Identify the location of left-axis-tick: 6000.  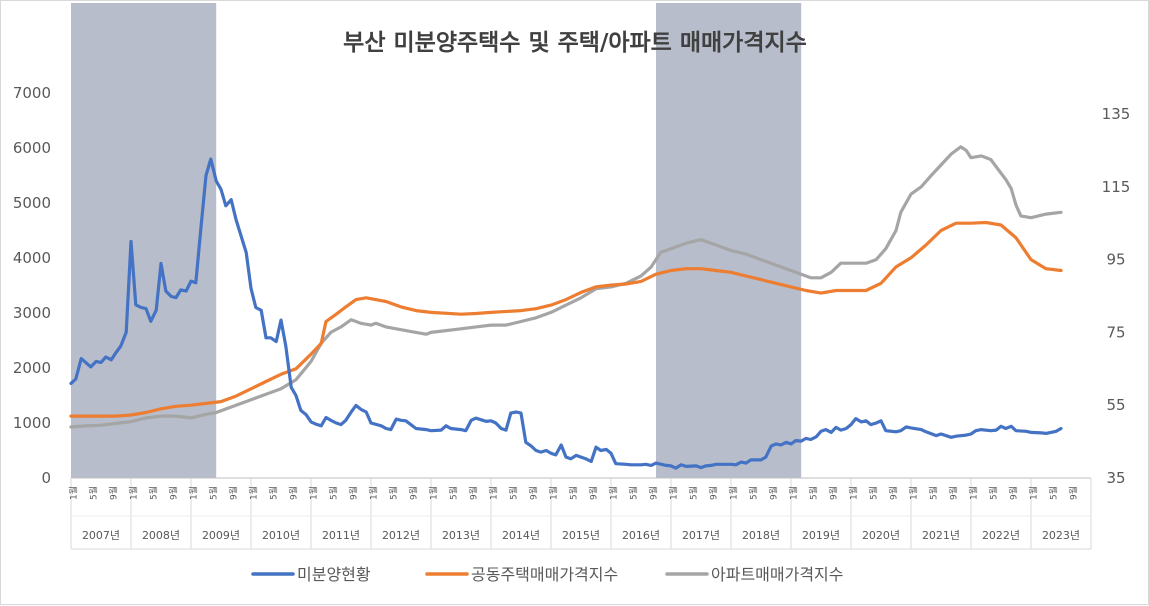
(32, 148).